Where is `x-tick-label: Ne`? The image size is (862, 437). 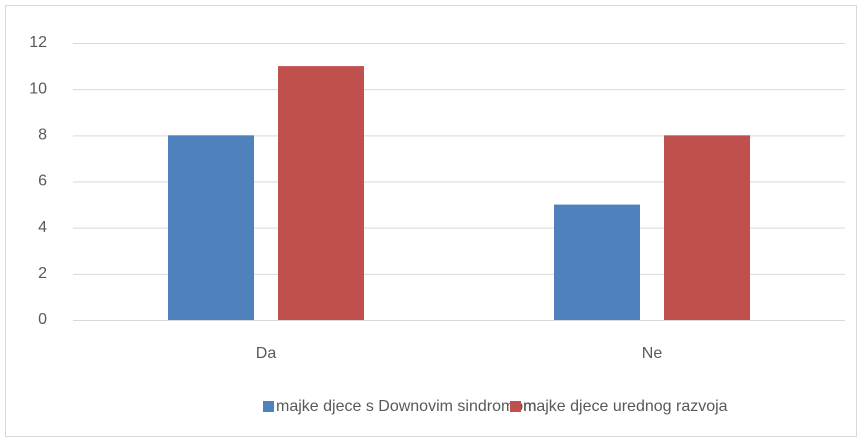 x-tick-label: Ne is located at coordinates (652, 353).